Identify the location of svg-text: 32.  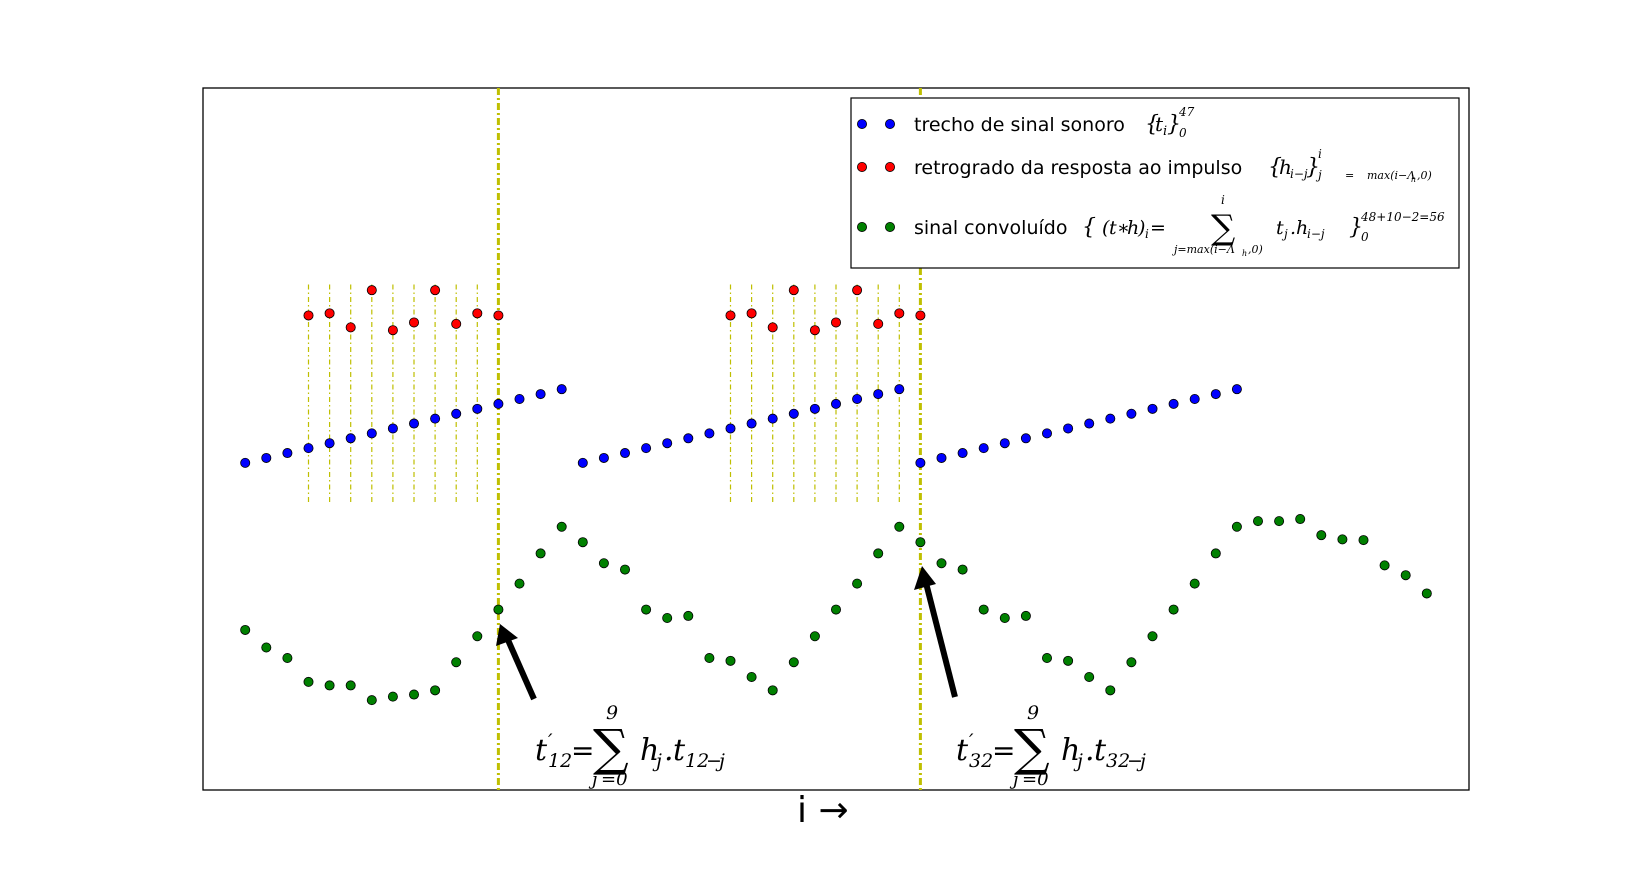
(1118, 761).